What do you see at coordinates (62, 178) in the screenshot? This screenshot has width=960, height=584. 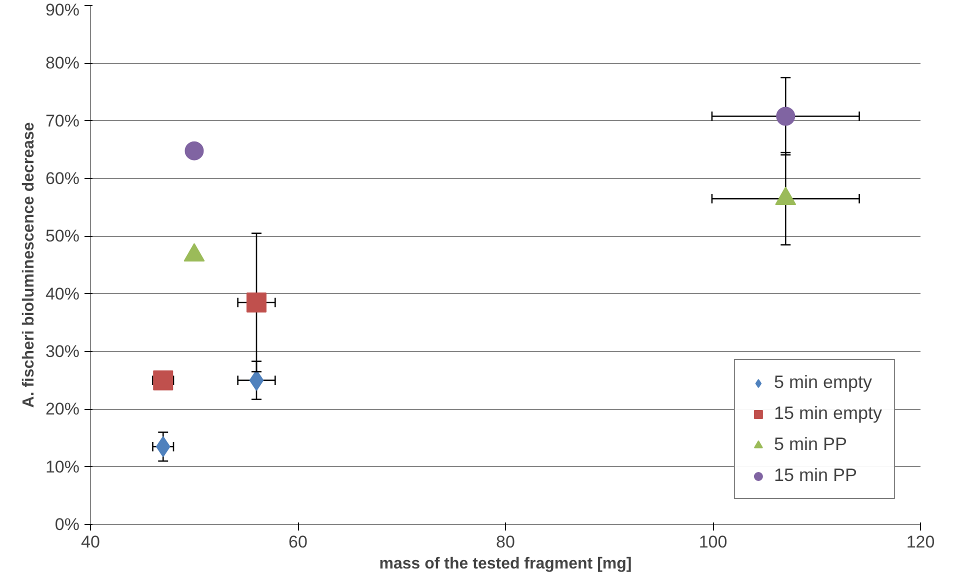 I see `y-tick-label: 60%` at bounding box center [62, 178].